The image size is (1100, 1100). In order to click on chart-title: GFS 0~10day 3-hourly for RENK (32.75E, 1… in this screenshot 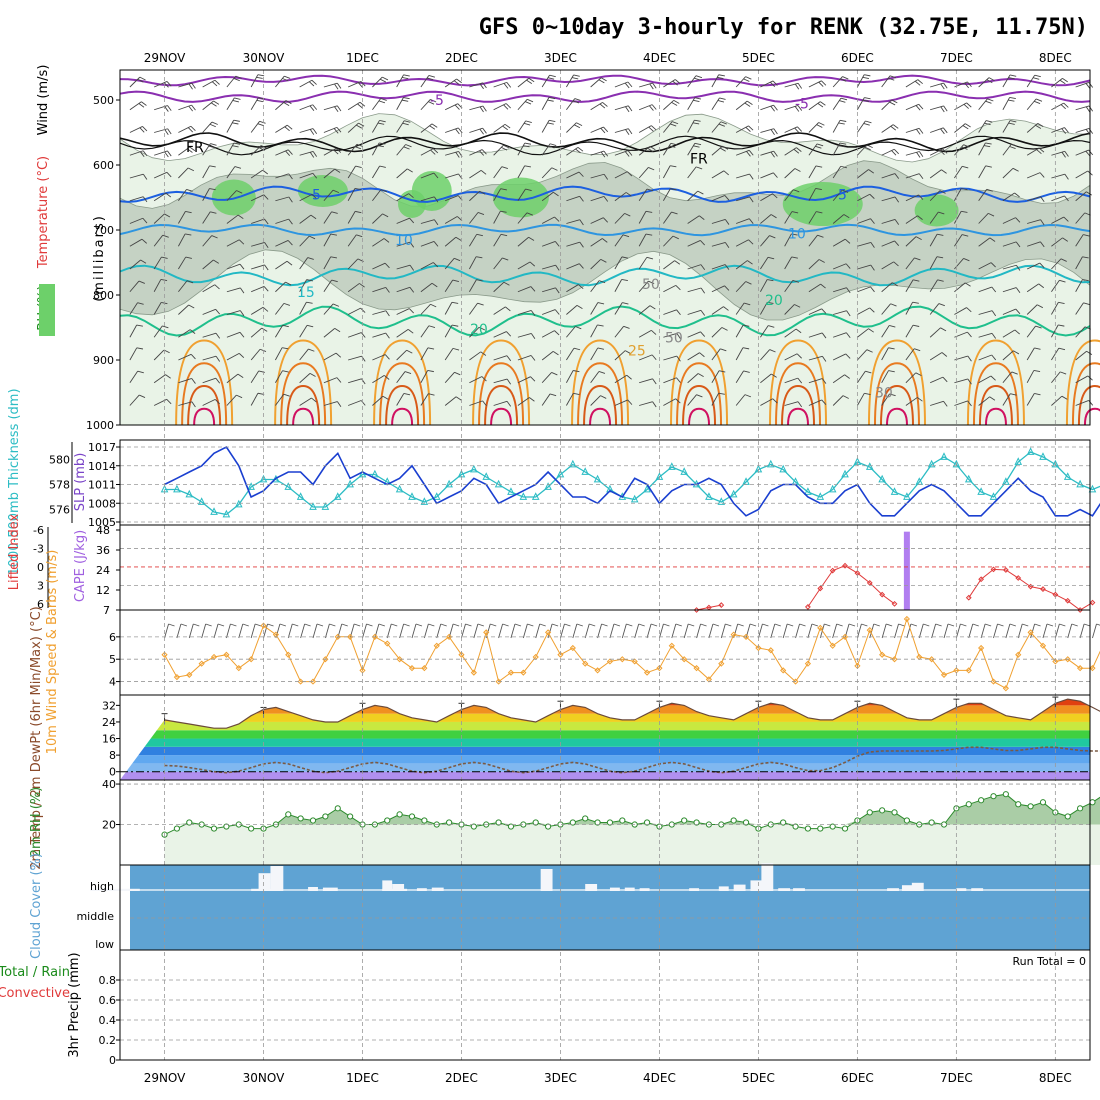, I will do `click(783, 27)`.